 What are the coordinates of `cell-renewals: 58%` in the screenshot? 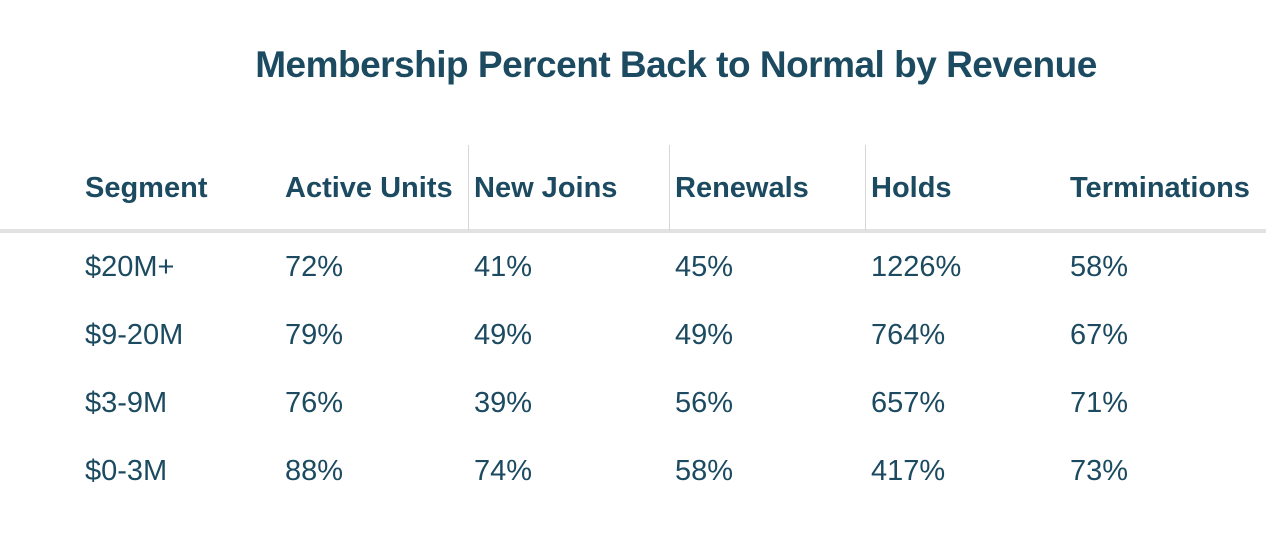 It's located at (704, 470).